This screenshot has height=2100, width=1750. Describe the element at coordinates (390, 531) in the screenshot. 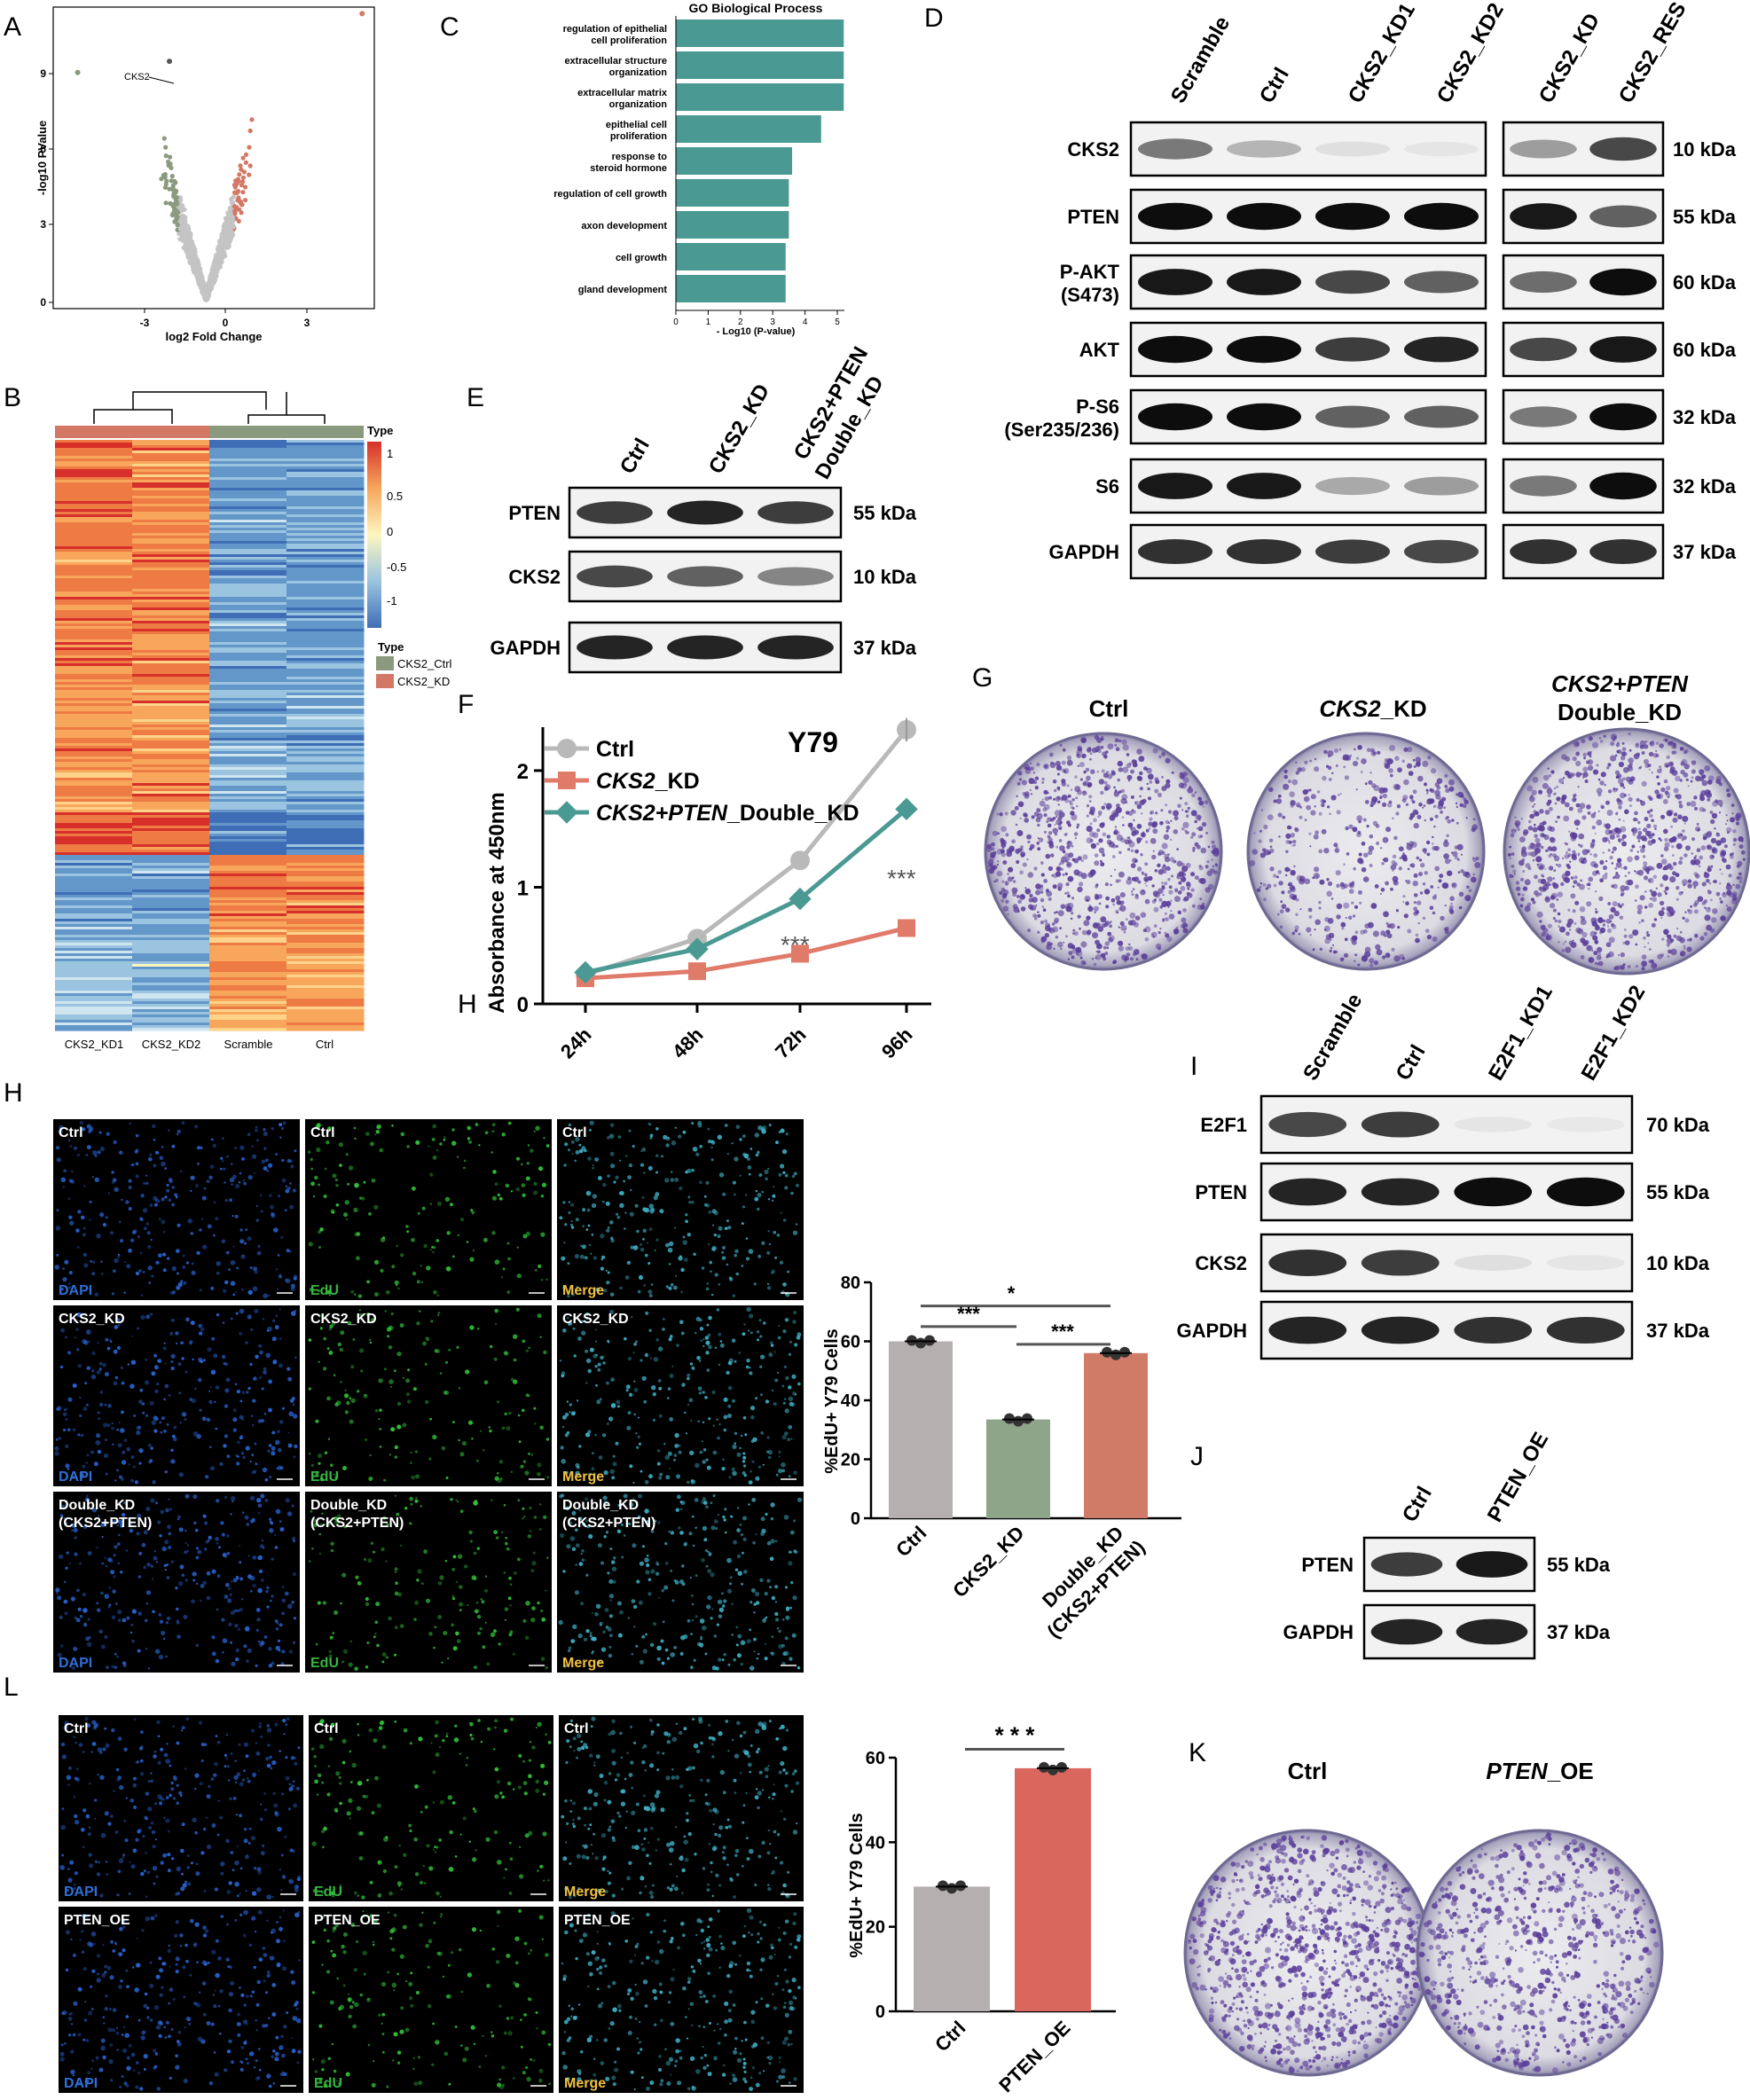

I see `heatmap-scale-tick: 0` at that location.